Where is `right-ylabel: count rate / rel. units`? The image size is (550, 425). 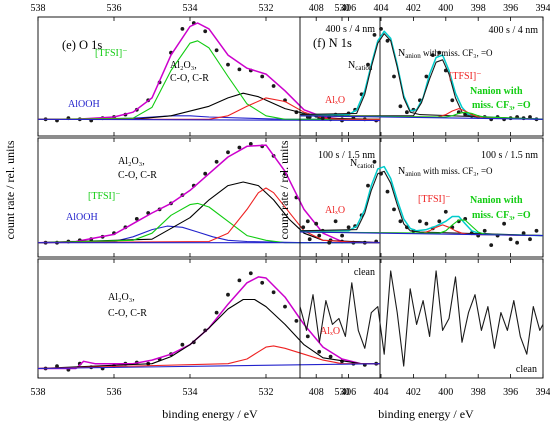 right-ylabel: count rate / rel. units is located at coordinates (284, 189).